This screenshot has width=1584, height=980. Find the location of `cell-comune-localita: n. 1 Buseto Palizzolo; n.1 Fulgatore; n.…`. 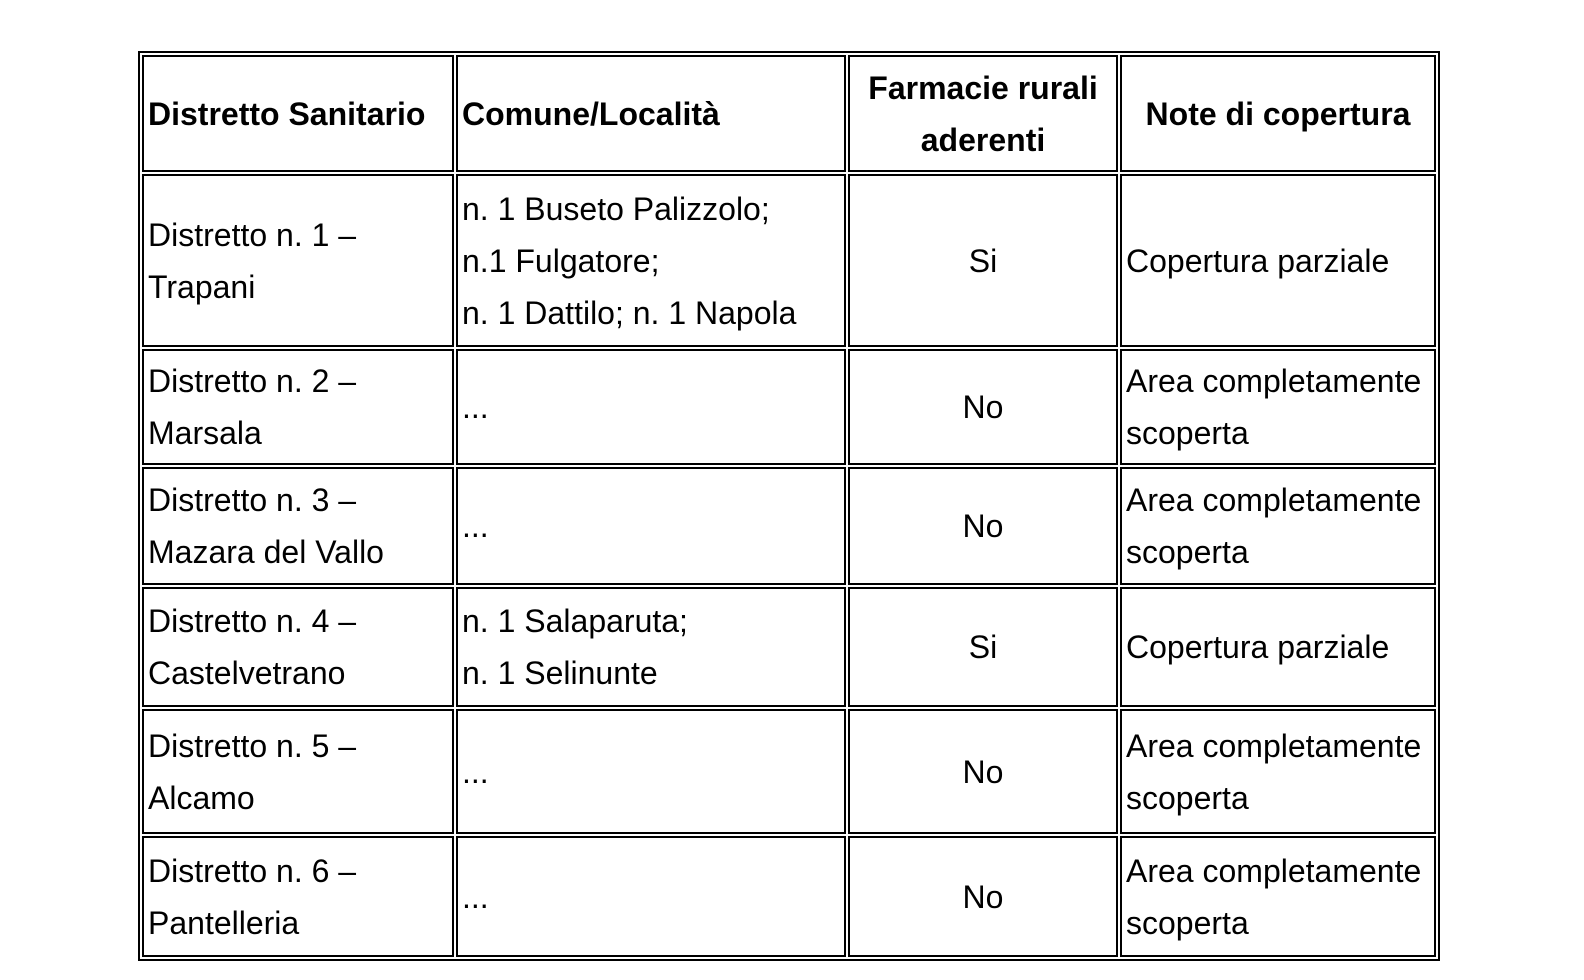

cell-comune-localita: n. 1 Buseto Palizzolo; n.1 Fulgatore; n.… is located at coordinates (651, 260).